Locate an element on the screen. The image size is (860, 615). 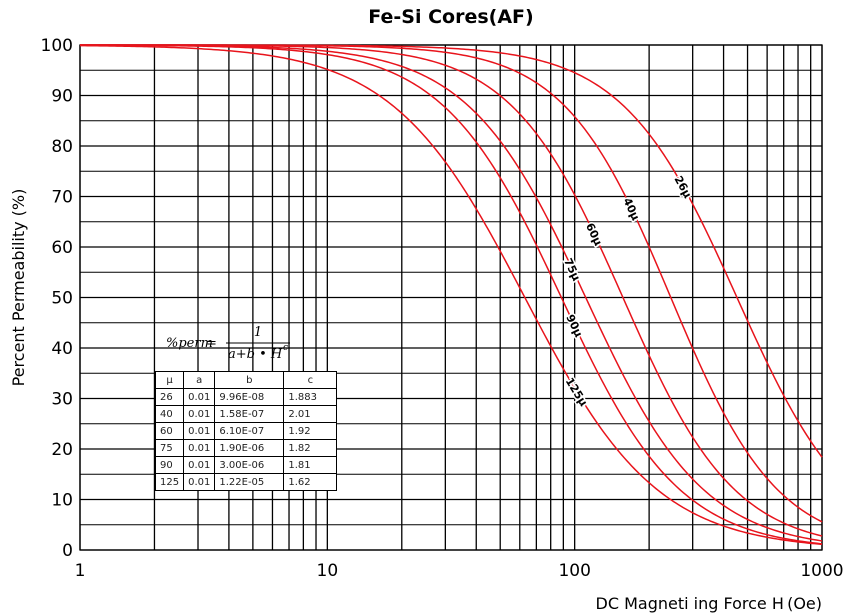
table-row: 40 0.01 1.58E-07 2.01 is located at coordinates (246, 414).